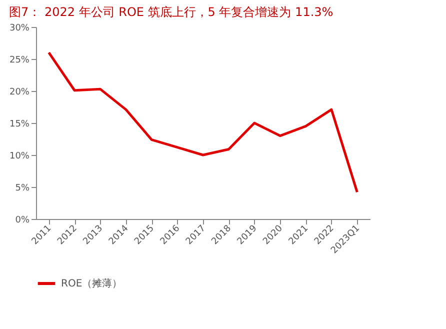 This screenshot has width=446, height=329. What do you see at coordinates (19, 125) in the screenshot?
I see `y-tick-label: 15%` at bounding box center [19, 125].